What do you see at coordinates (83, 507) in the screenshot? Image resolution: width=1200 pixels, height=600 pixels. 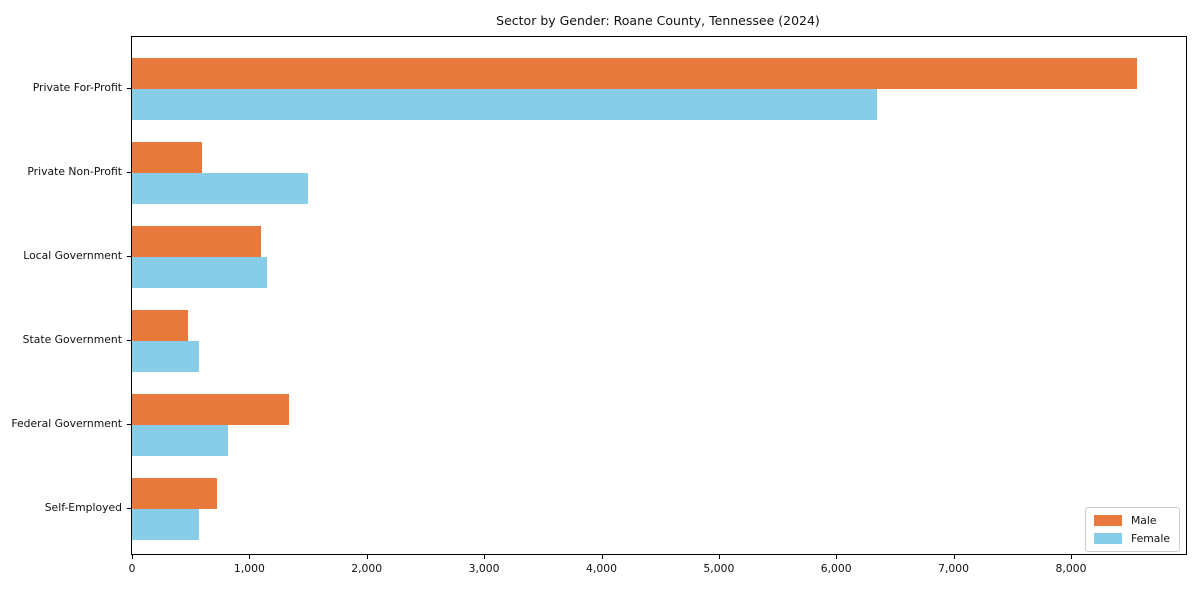 I see `y-axis-label-self-employed: Self-Employed` at bounding box center [83, 507].